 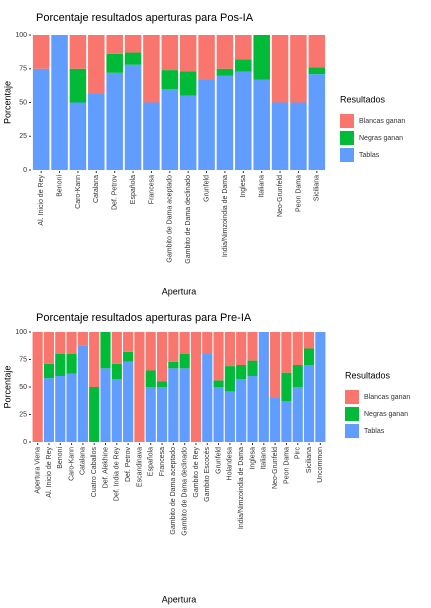 I want to click on legend-label: Negras ganan, so click(x=386, y=414).